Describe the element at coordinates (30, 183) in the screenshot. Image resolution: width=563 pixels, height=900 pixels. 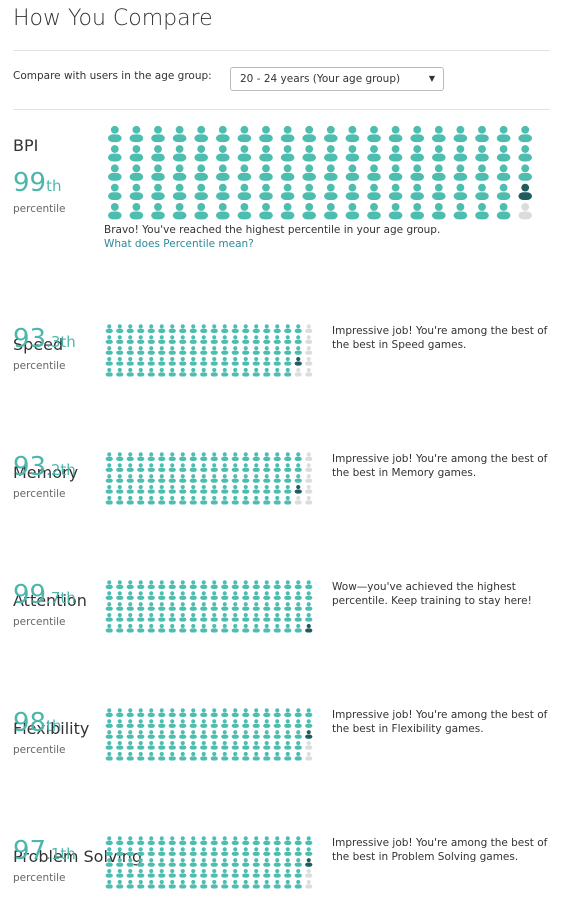
I see `value-number: 99` at that location.